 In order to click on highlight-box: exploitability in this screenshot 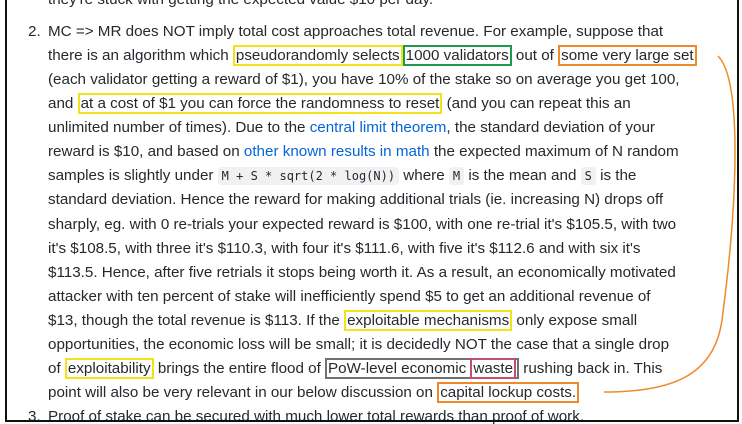, I will do `click(109, 368)`.